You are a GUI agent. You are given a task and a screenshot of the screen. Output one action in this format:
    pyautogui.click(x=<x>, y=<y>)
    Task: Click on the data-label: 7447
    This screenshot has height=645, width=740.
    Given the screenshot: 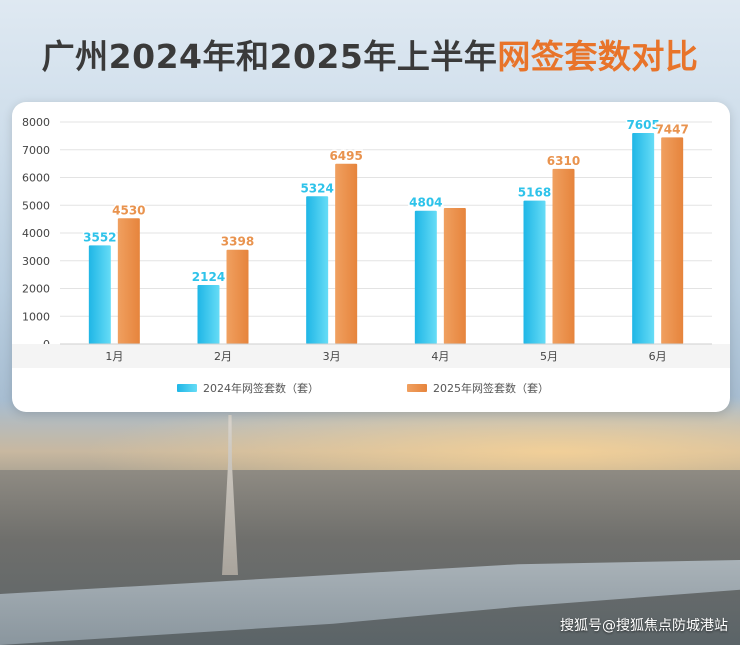 What is the action you would take?
    pyautogui.click(x=671, y=129)
    